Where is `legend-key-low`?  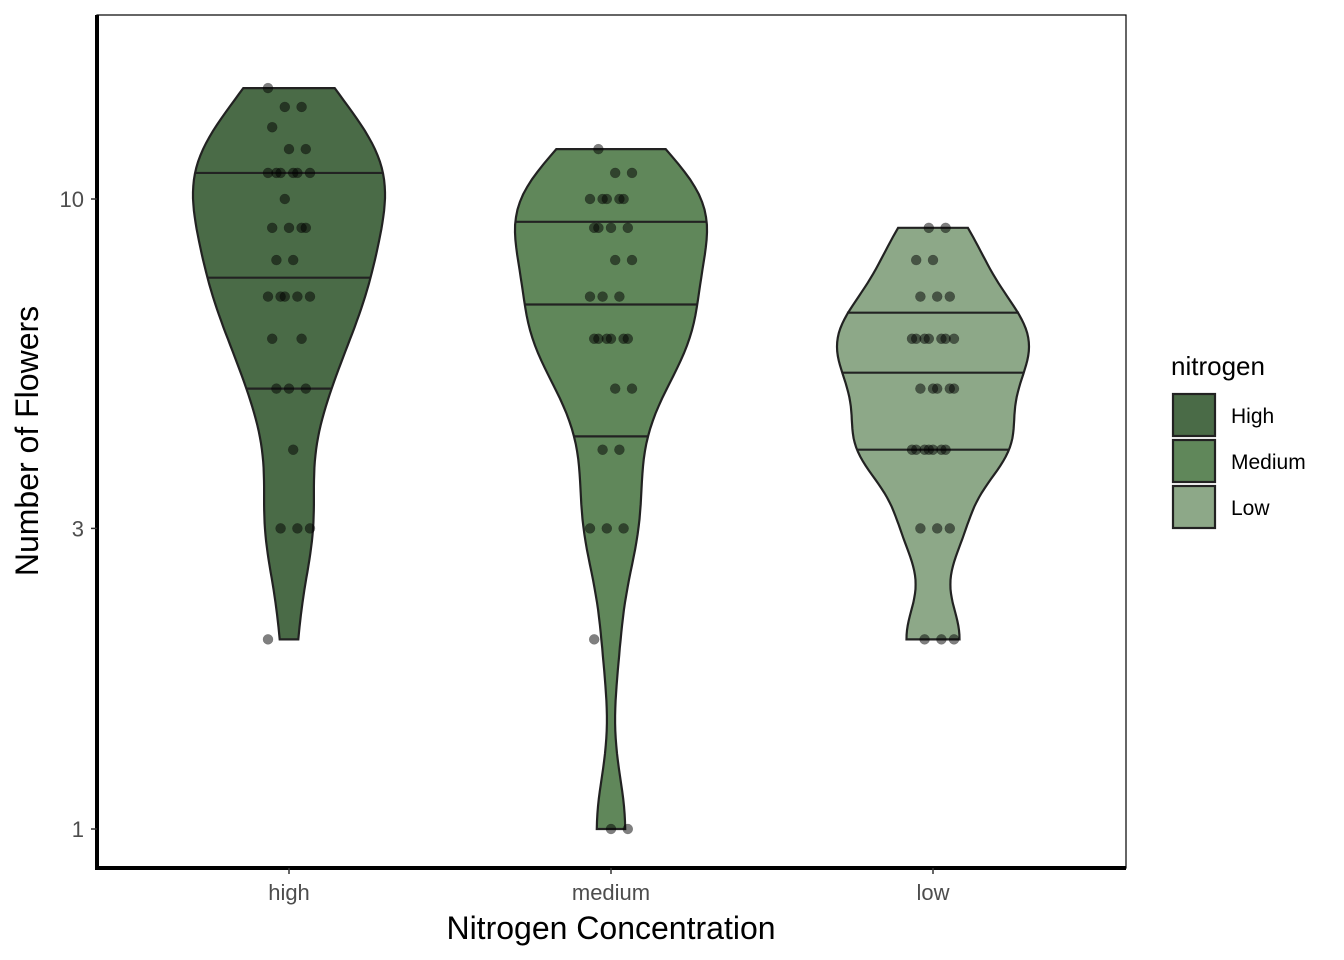 legend-key-low is located at coordinates (1194, 507).